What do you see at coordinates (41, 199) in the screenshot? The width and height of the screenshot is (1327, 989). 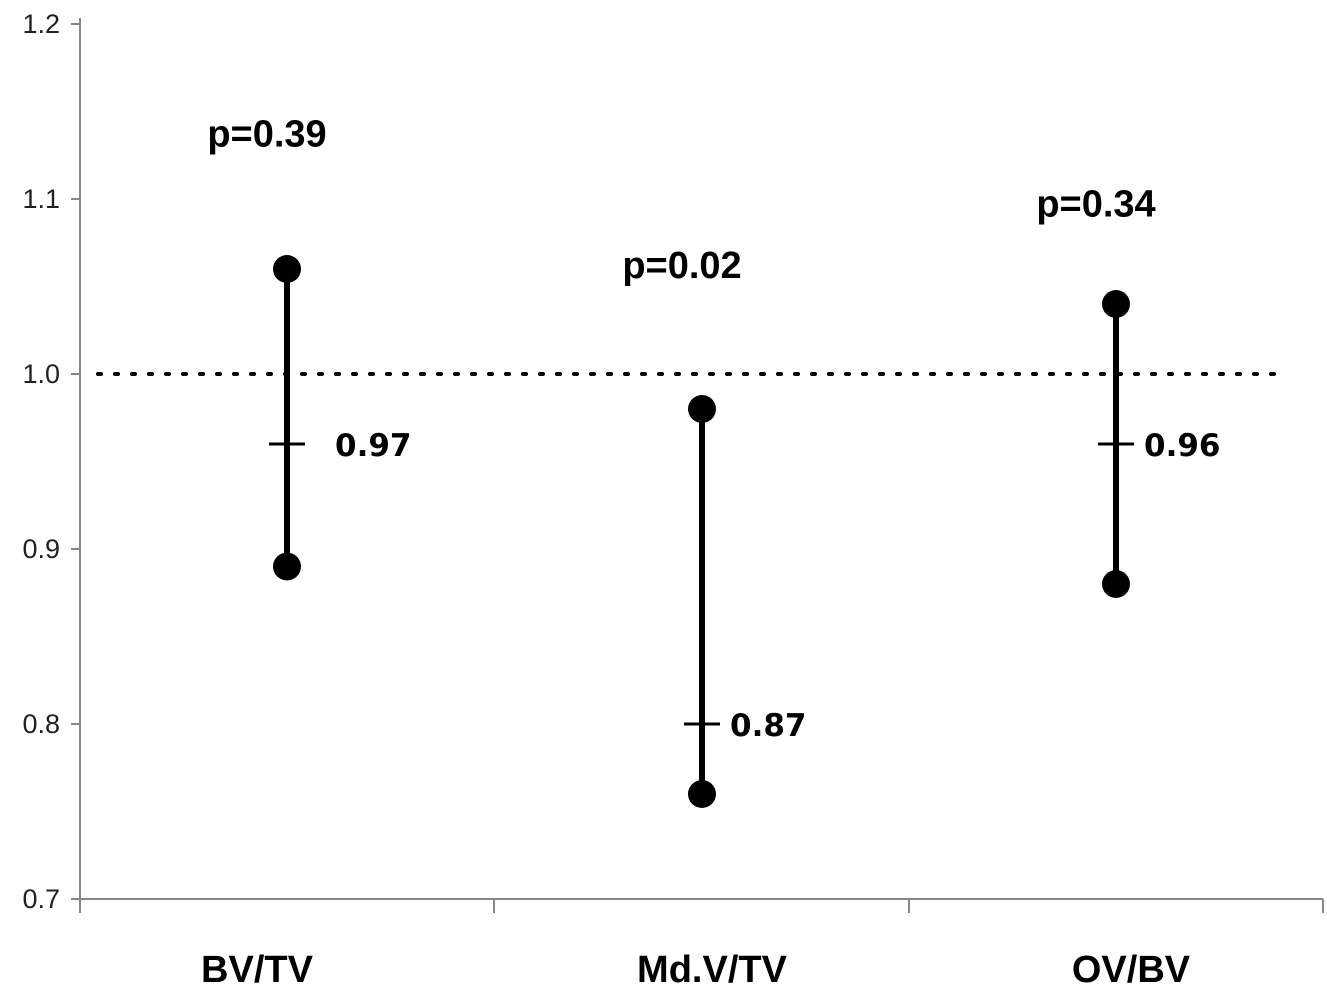 I see `y-tick-label: 1.1` at bounding box center [41, 199].